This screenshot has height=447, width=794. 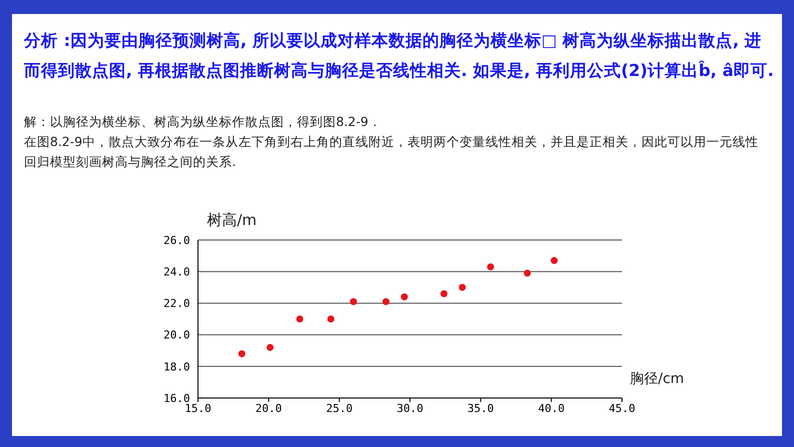 What do you see at coordinates (177, 303) in the screenshot?
I see `y-tick-label: 22.0` at bounding box center [177, 303].